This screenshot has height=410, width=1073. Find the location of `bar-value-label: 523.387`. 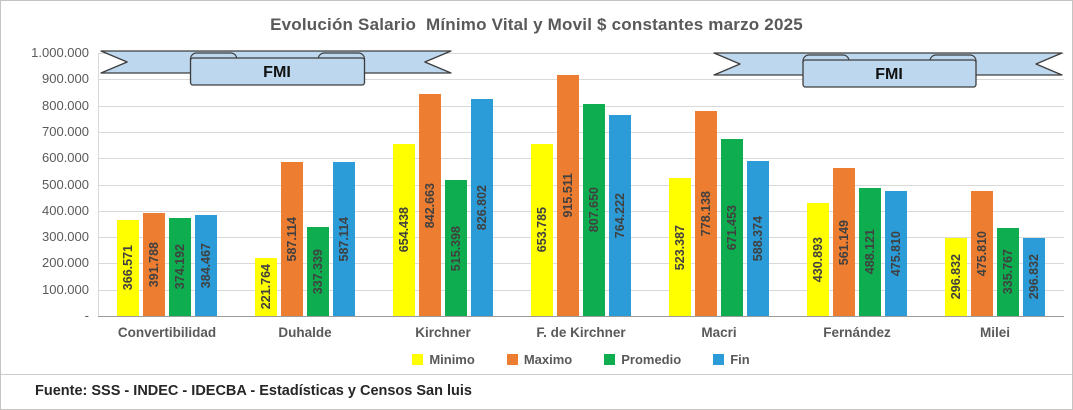

bar-value-label: 523.387 is located at coordinates (679, 247).